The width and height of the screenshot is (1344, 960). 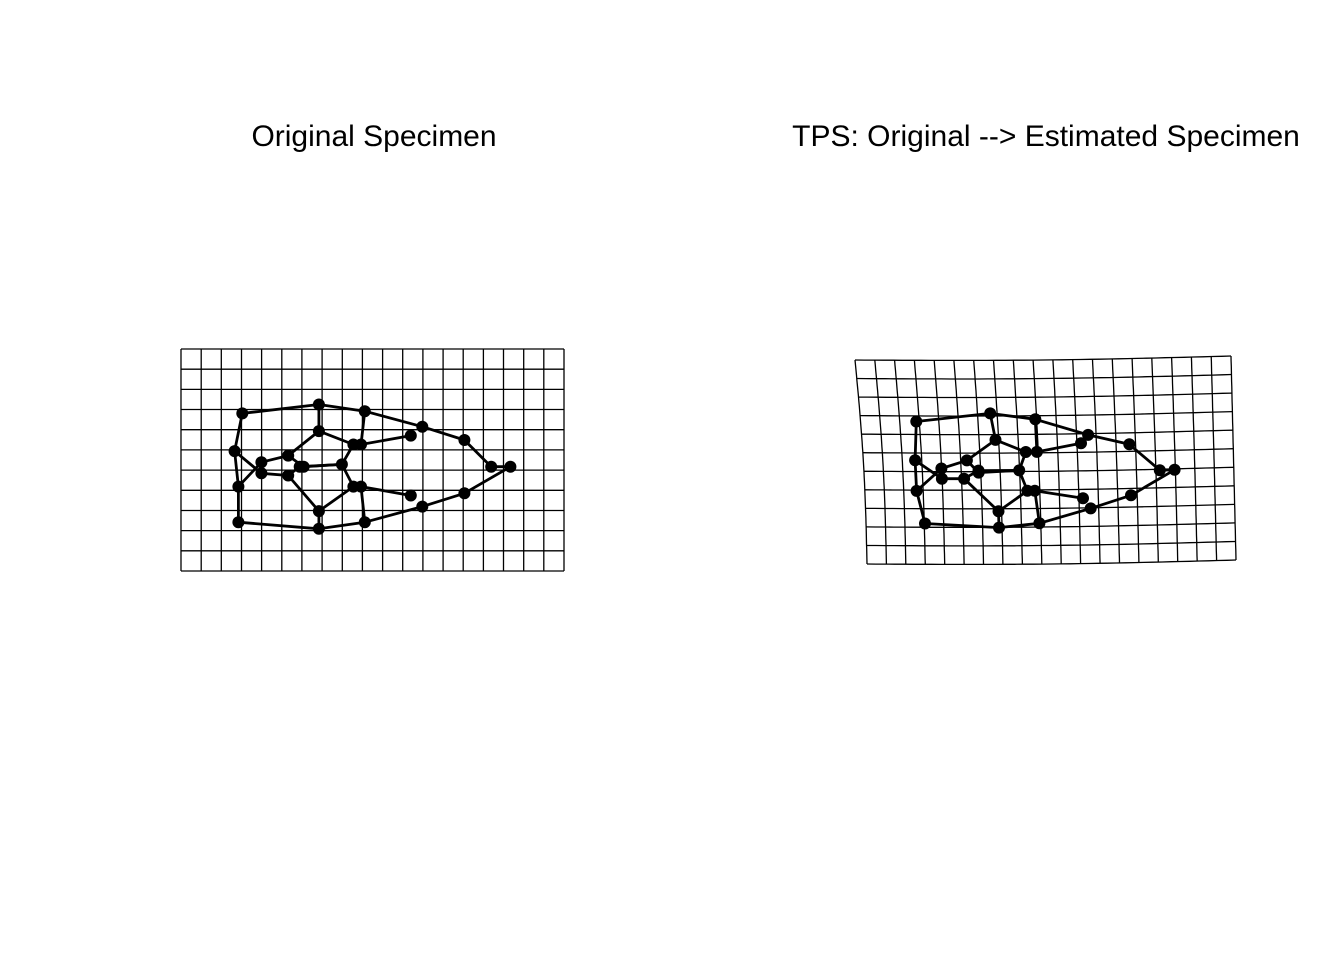 I want to click on panel-estimated, so click(x=1045, y=460).